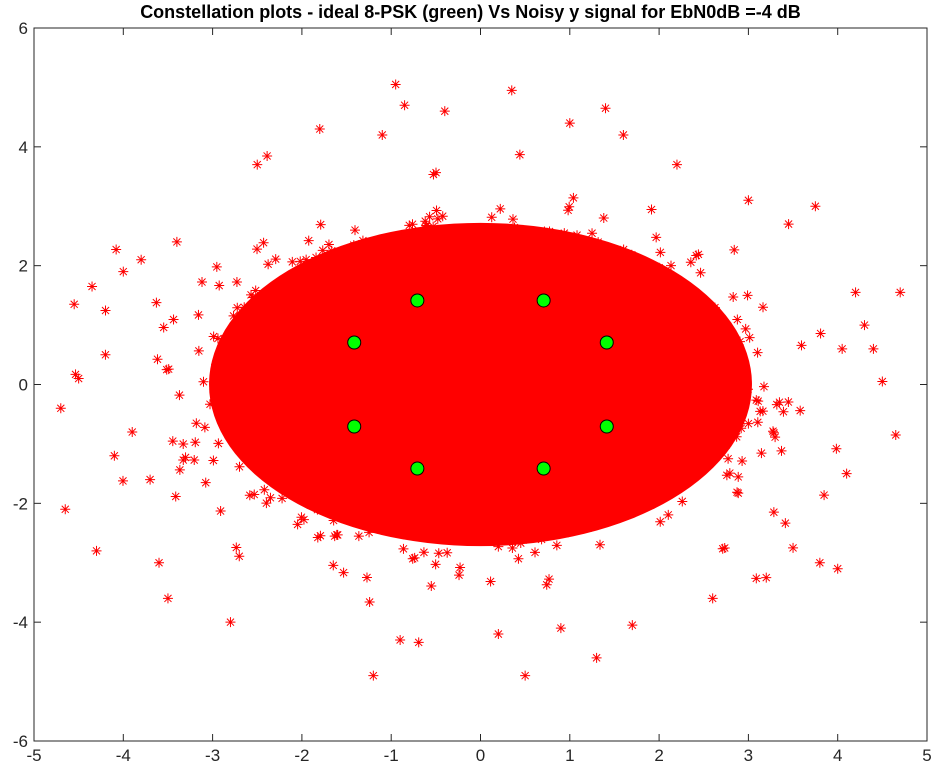  I want to click on x-tick-label: -3, so click(212, 755).